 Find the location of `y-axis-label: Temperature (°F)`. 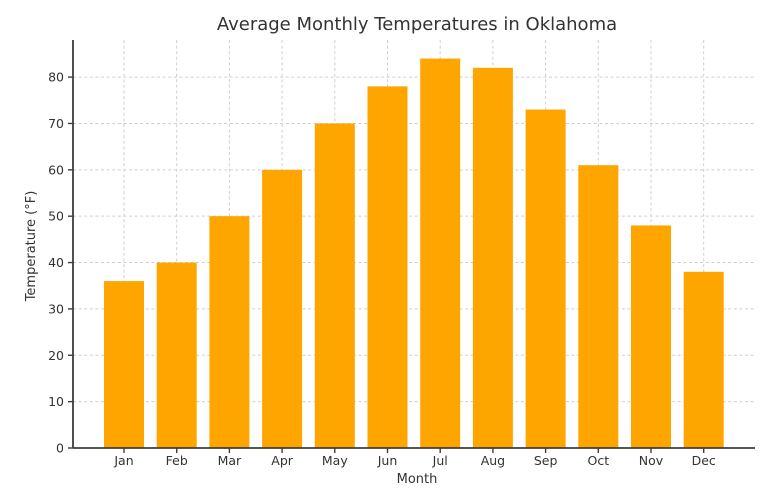

y-axis-label: Temperature (°F) is located at coordinates (31, 247).